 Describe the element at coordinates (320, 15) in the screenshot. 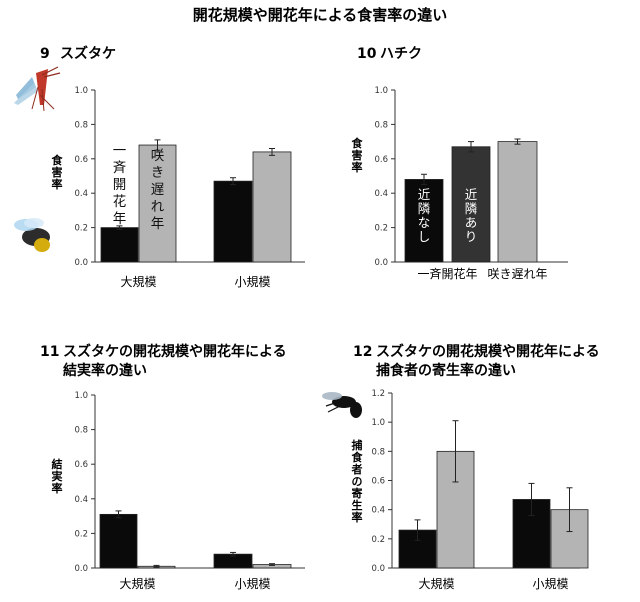

I see `page-title: 開花規模や開花年による食害率の違い` at that location.